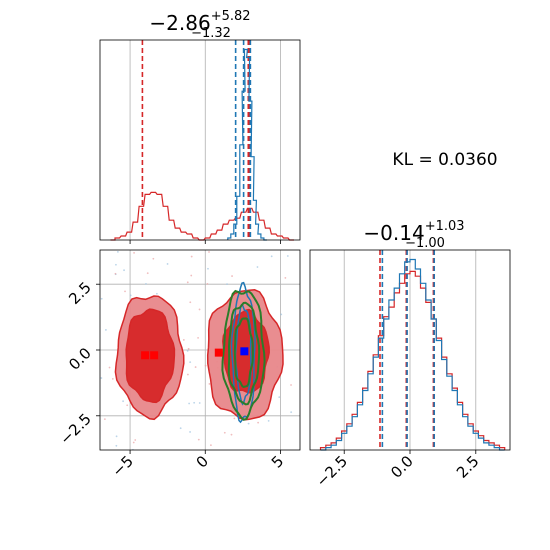 This screenshot has height=550, width=550. What do you see at coordinates (80, 359) in the screenshot?
I see `y-tick-label: 0.0` at bounding box center [80, 359].